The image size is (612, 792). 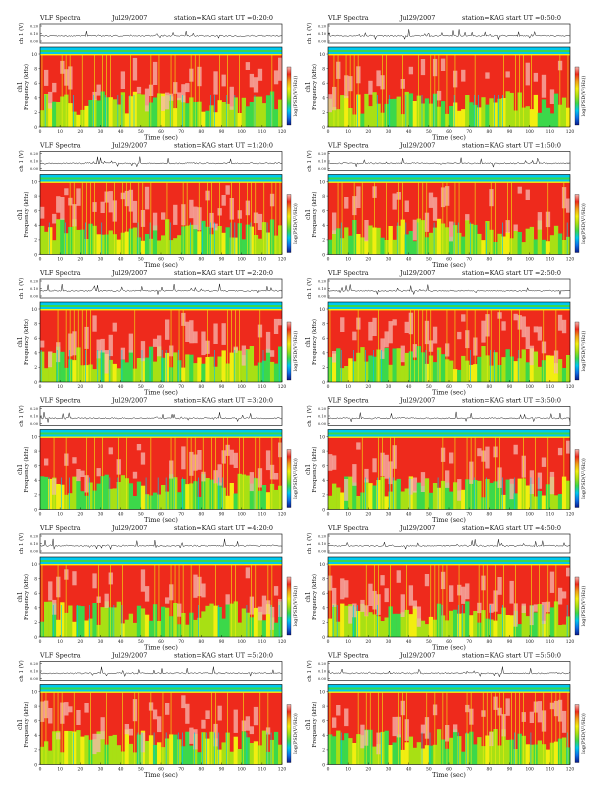 What do you see at coordinates (129, 273) in the screenshot?
I see `panel-date: Jul29/2007` at bounding box center [129, 273].